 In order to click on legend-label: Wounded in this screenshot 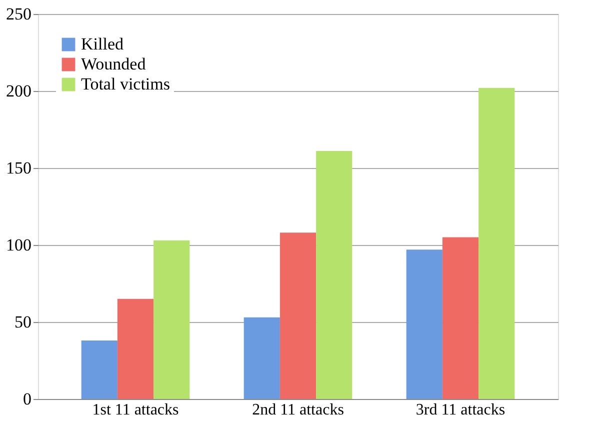, I will do `click(113, 64)`.